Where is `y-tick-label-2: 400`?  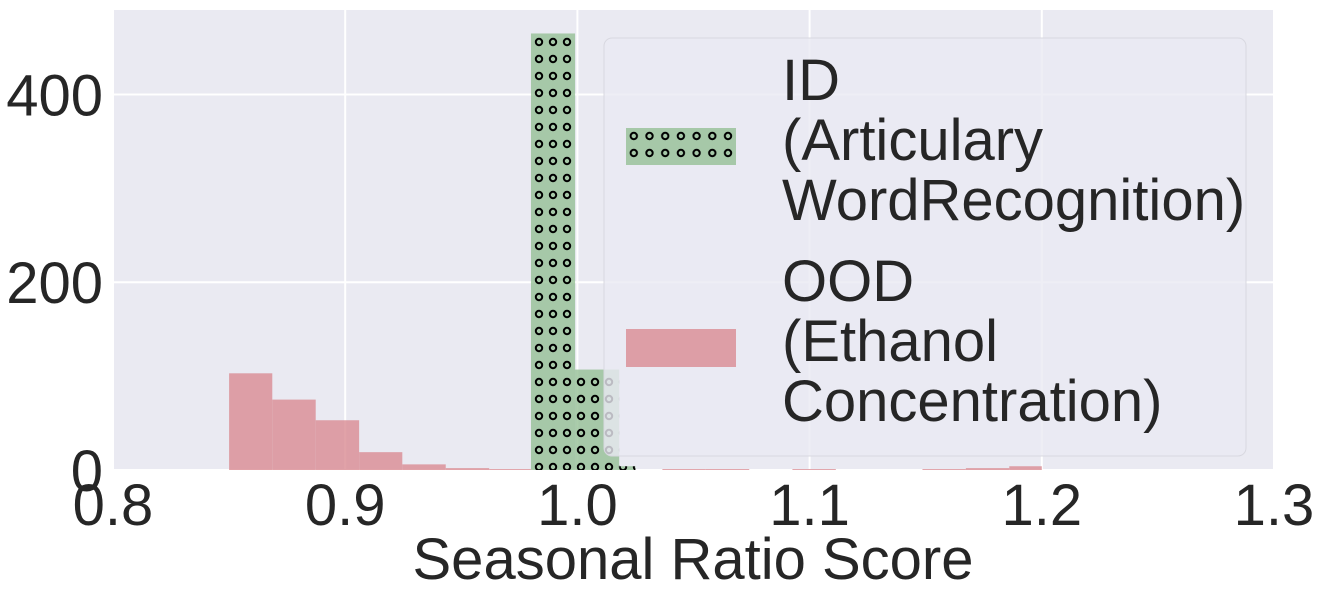 y-tick-label-2: 400 is located at coordinates (54, 95).